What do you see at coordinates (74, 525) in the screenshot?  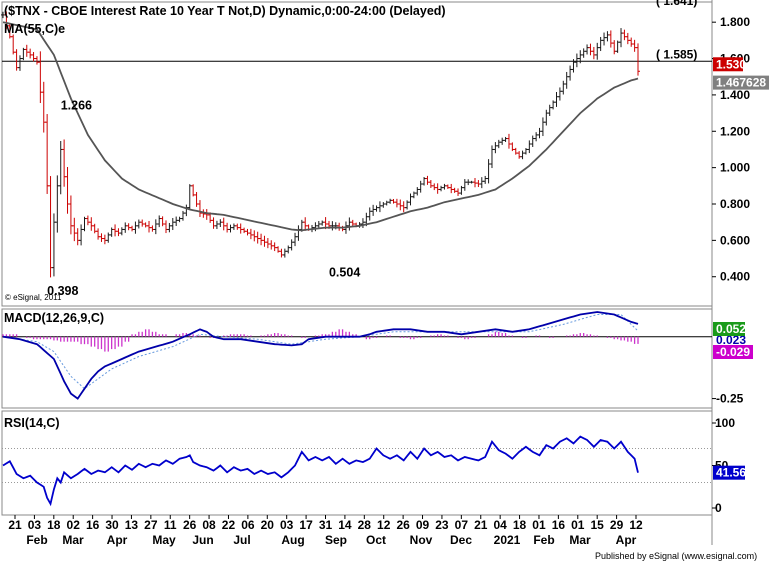 I see `x-day-label: 02` at bounding box center [74, 525].